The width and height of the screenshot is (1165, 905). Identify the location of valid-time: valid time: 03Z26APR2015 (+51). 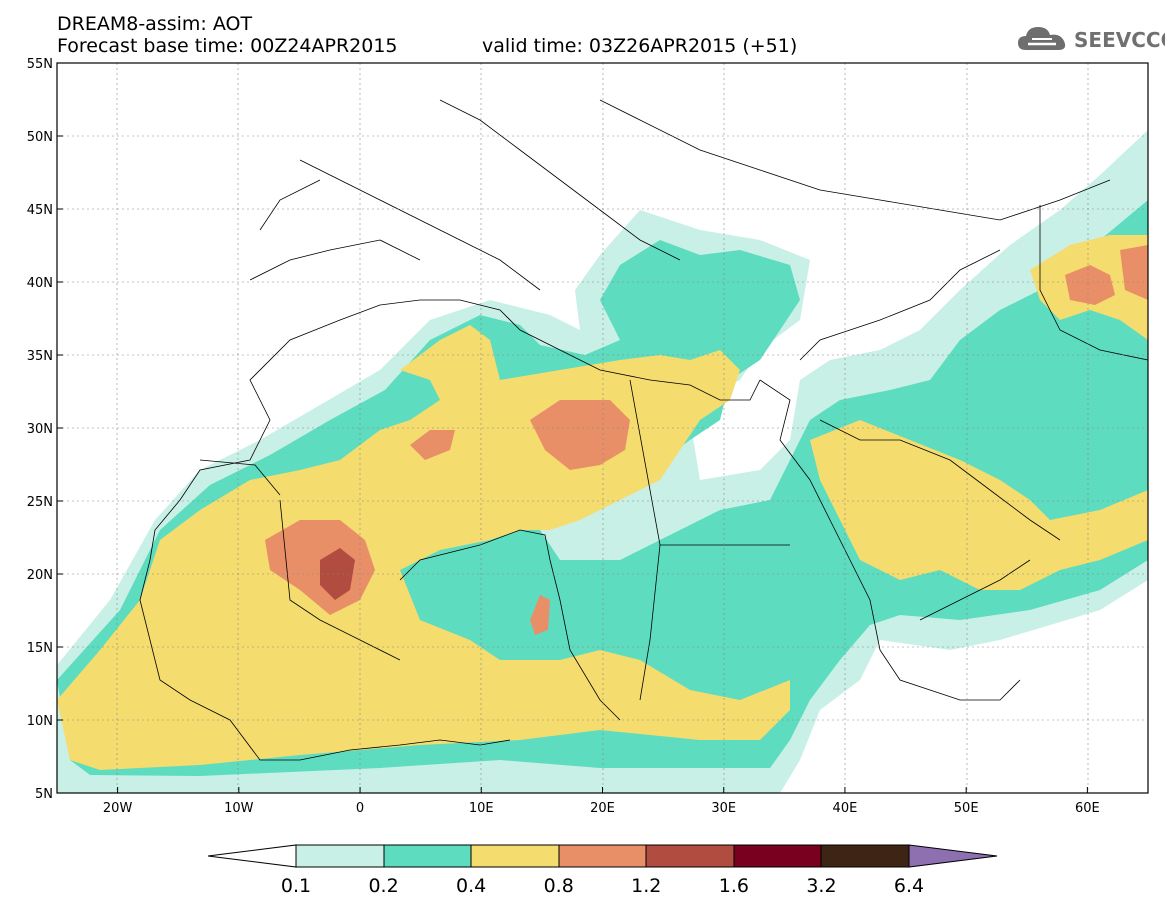
(640, 46).